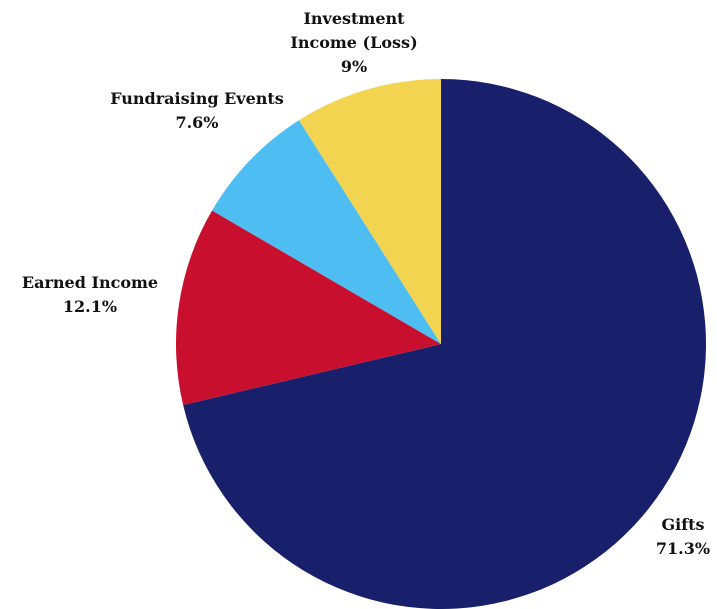 Image resolution: width=717 pixels, height=609 pixels. Describe the element at coordinates (90, 306) in the screenshot. I see `slice-value-label: 12.1%` at that location.